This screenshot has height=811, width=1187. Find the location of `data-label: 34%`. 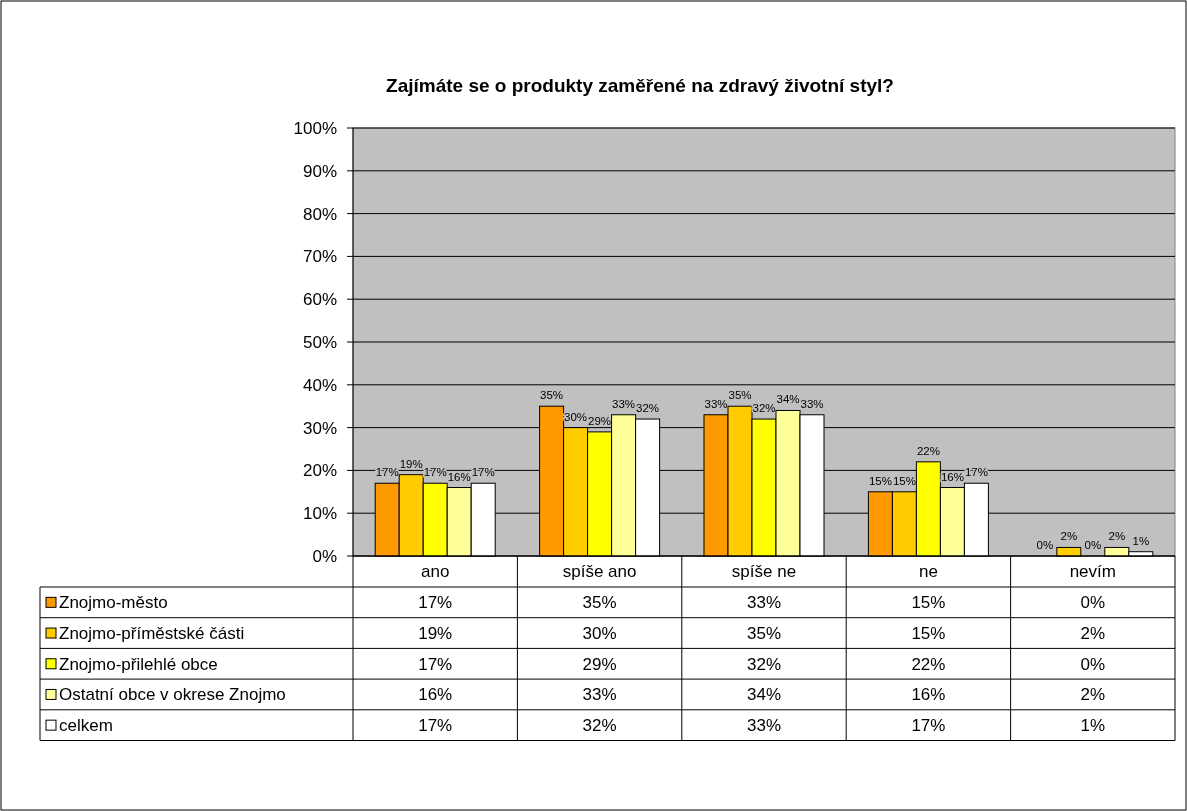

data-label: 34% is located at coordinates (764, 695).